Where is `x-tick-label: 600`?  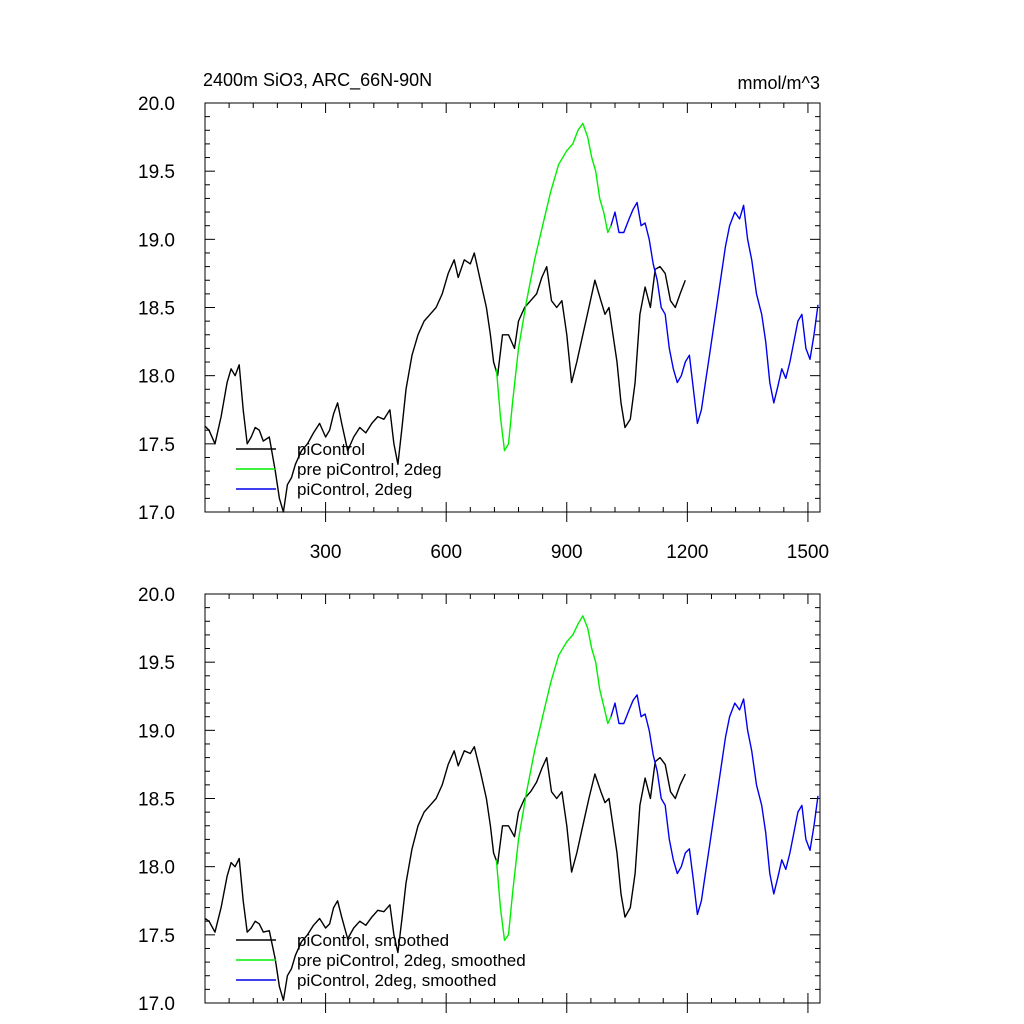
x-tick-label: 600 is located at coordinates (446, 552).